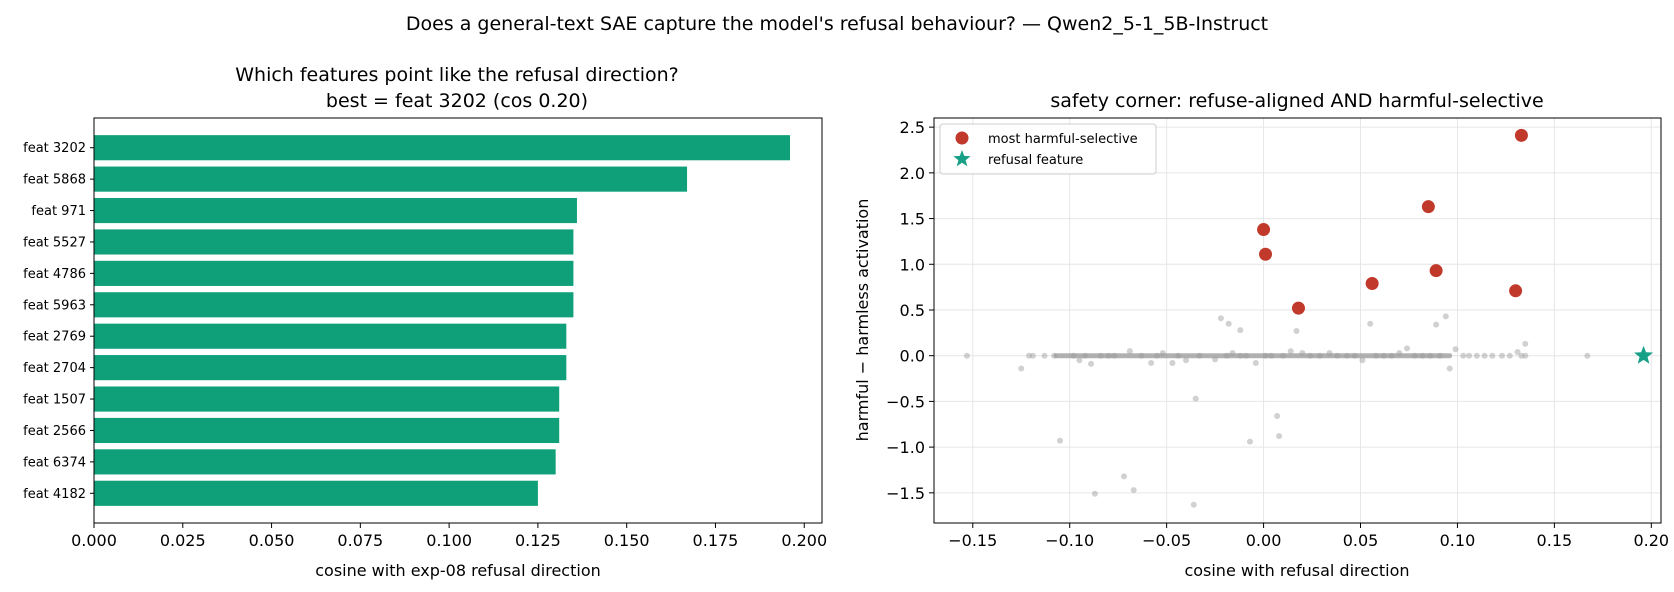 The height and width of the screenshot is (592, 1674). Describe the element at coordinates (1555, 540) in the screenshot. I see `x-tick-label: 0.15` at that location.